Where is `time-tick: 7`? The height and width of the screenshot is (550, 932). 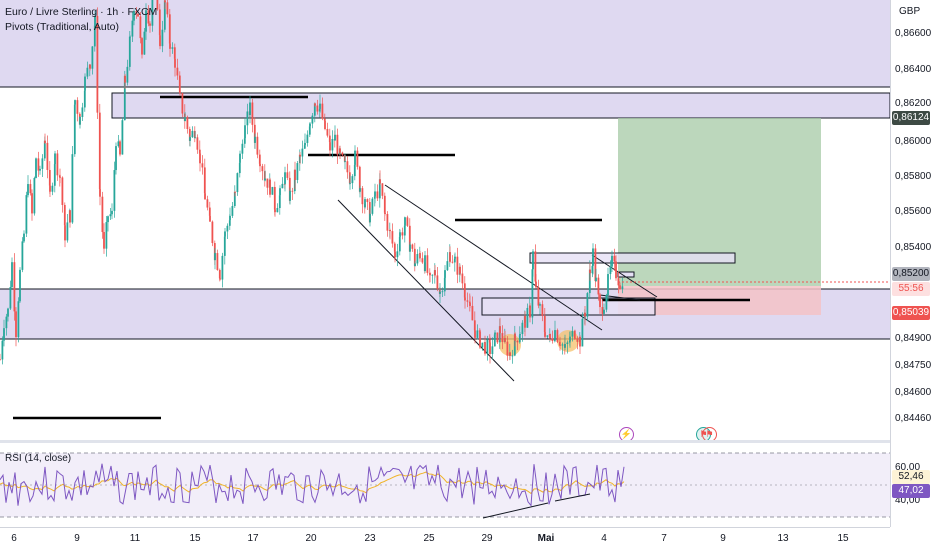
time-tick: 7 is located at coordinates (664, 538).